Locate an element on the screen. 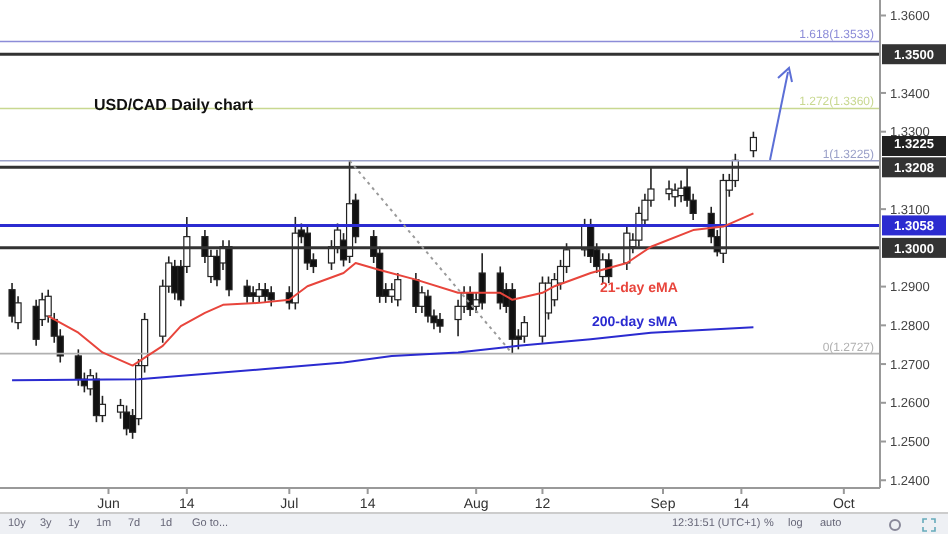  text: USD/CAD Daily chart is located at coordinates (174, 105).